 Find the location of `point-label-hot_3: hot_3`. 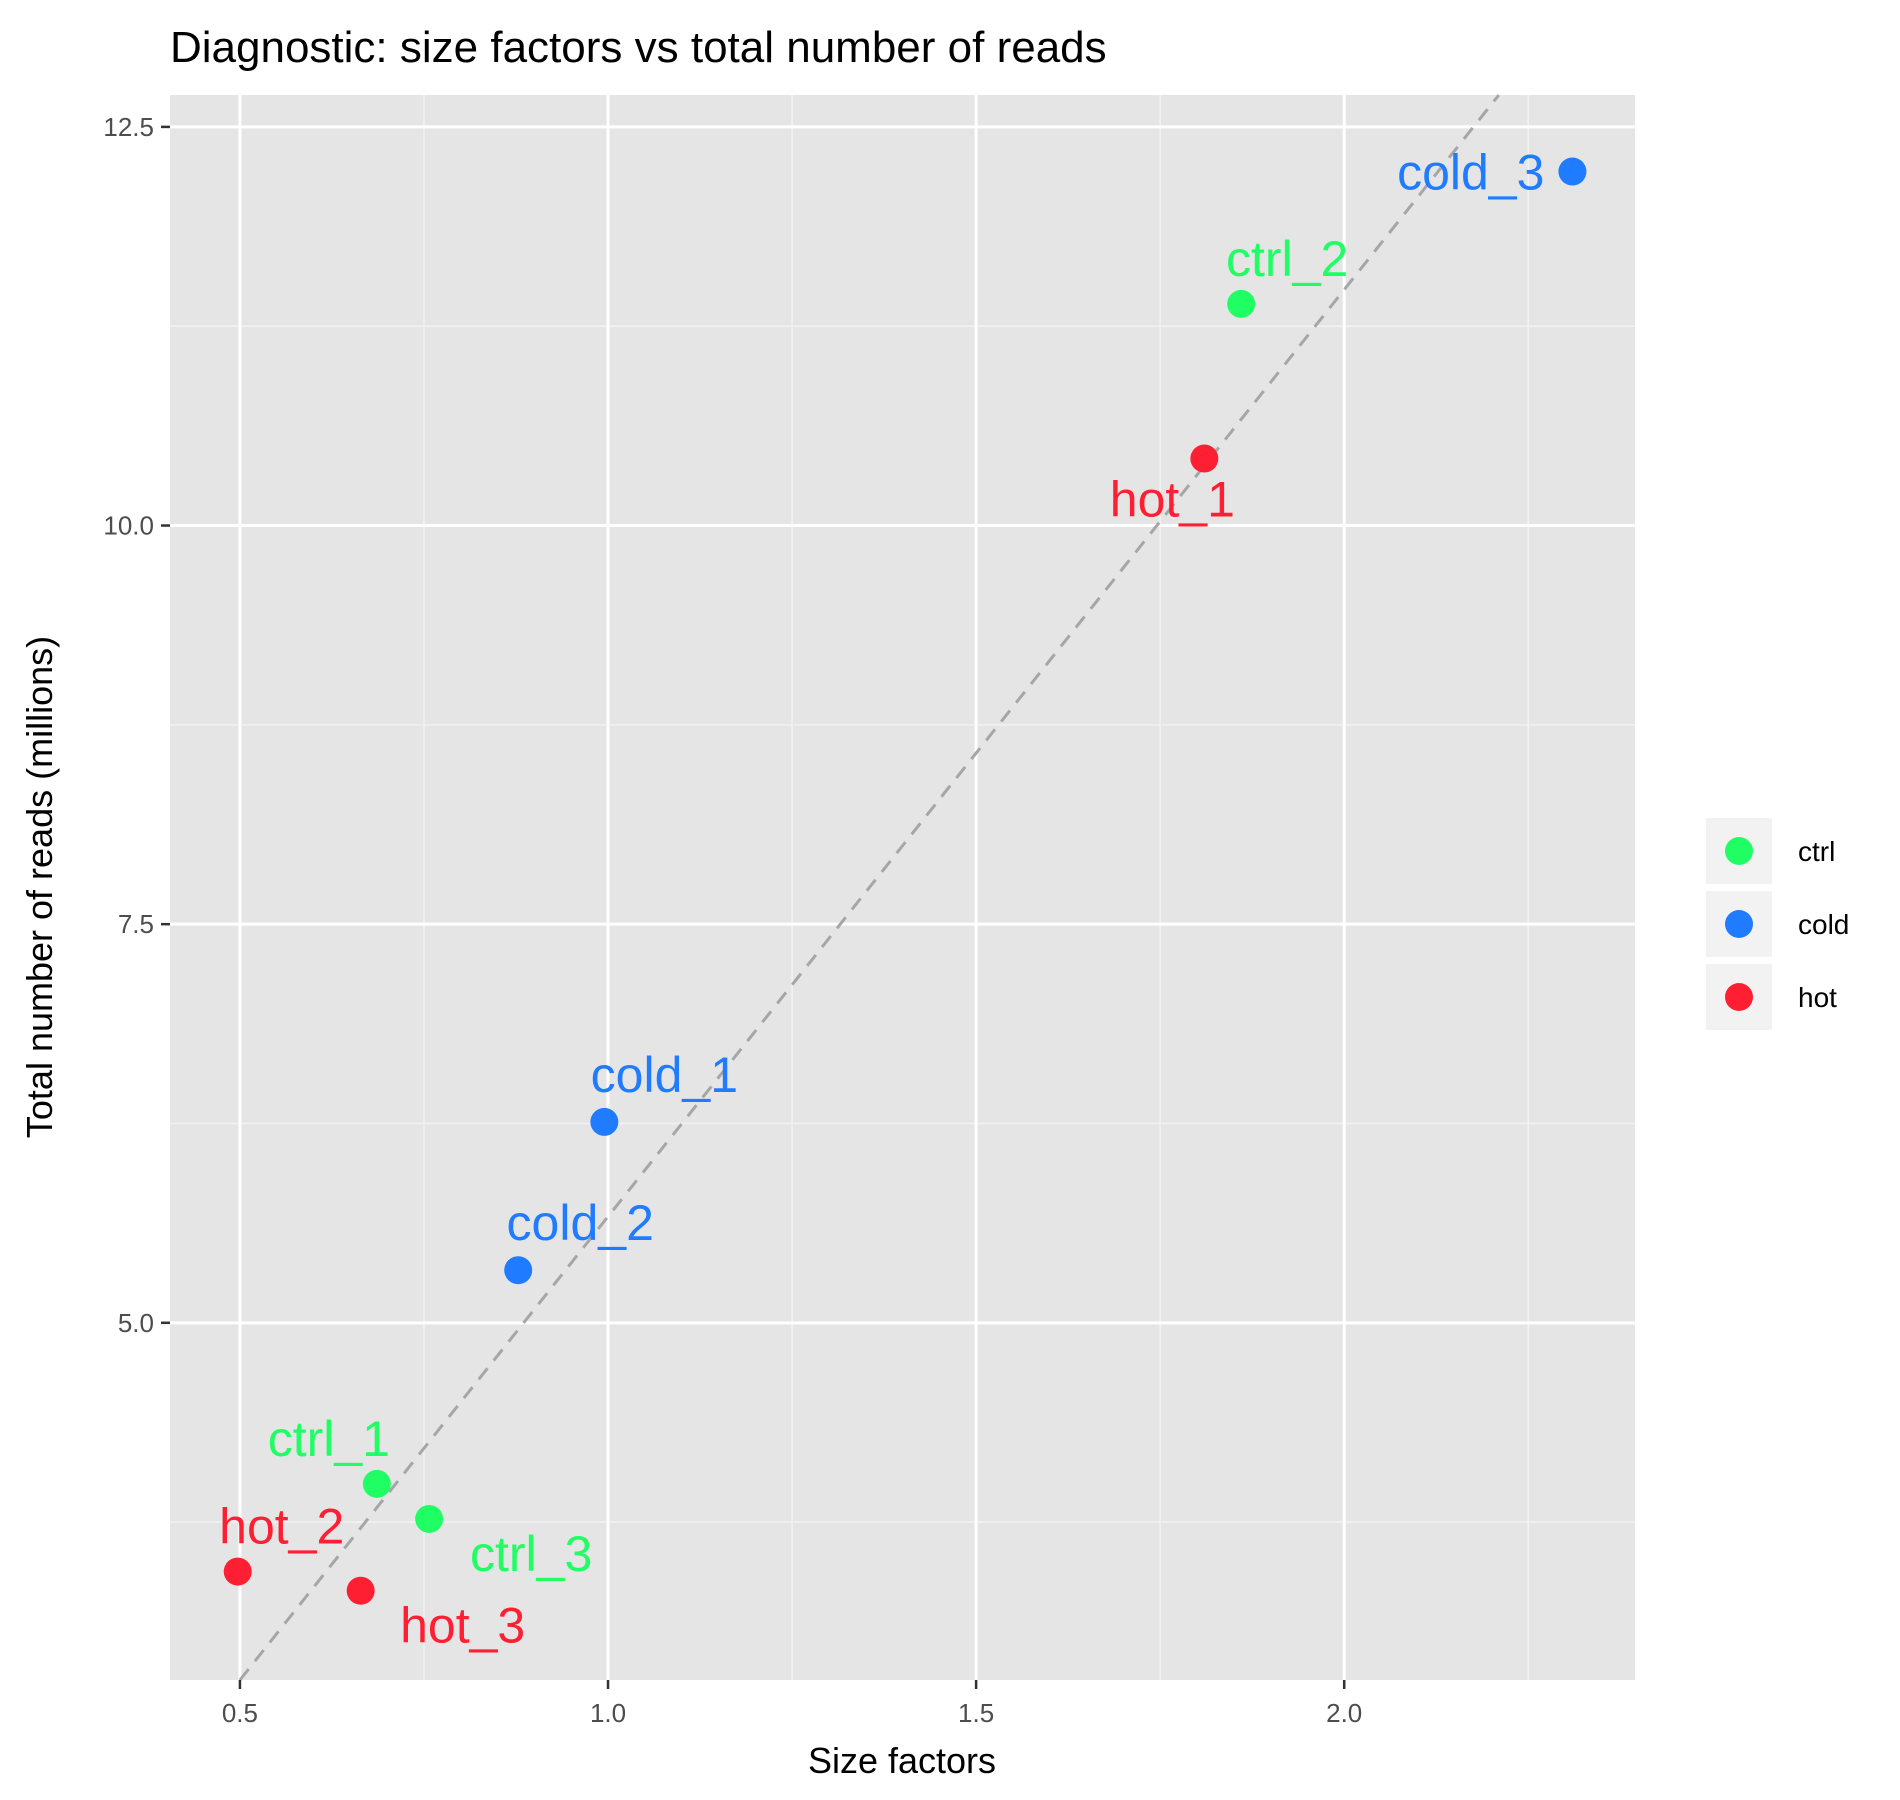

point-label-hot_3: hot_3 is located at coordinates (462, 1626).